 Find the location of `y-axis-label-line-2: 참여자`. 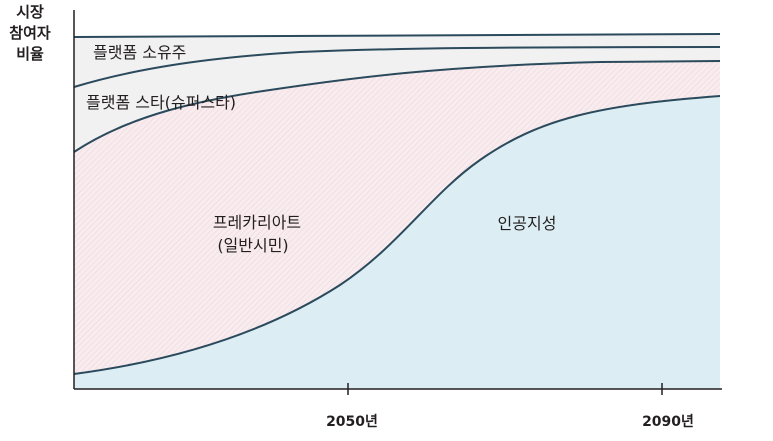

y-axis-label-line-2: 참여자 is located at coordinates (30, 33).